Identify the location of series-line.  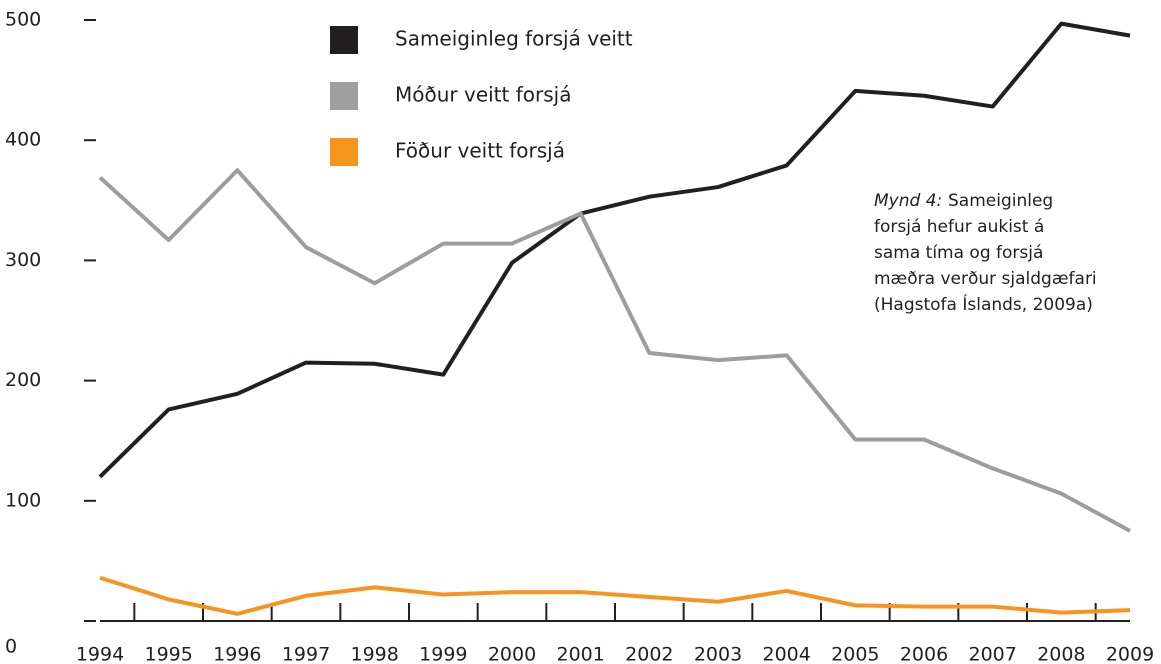
(615, 595).